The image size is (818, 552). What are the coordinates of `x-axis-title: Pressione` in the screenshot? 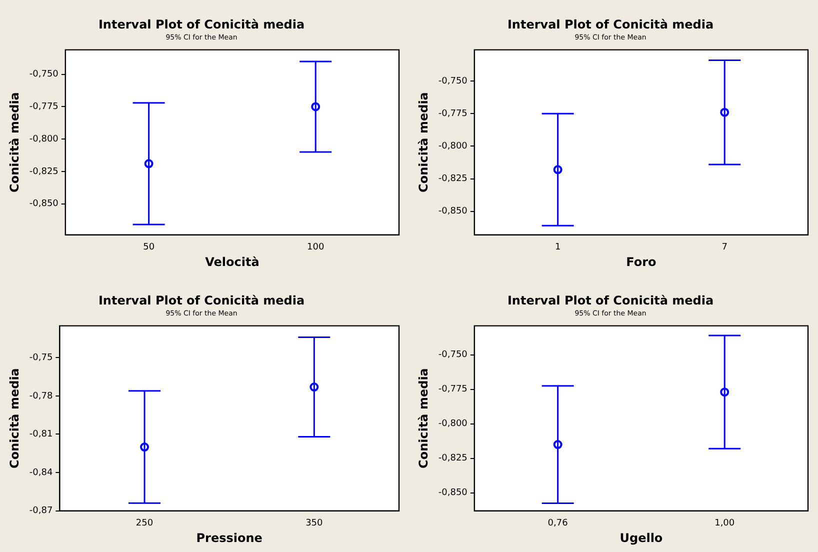 It's located at (229, 537).